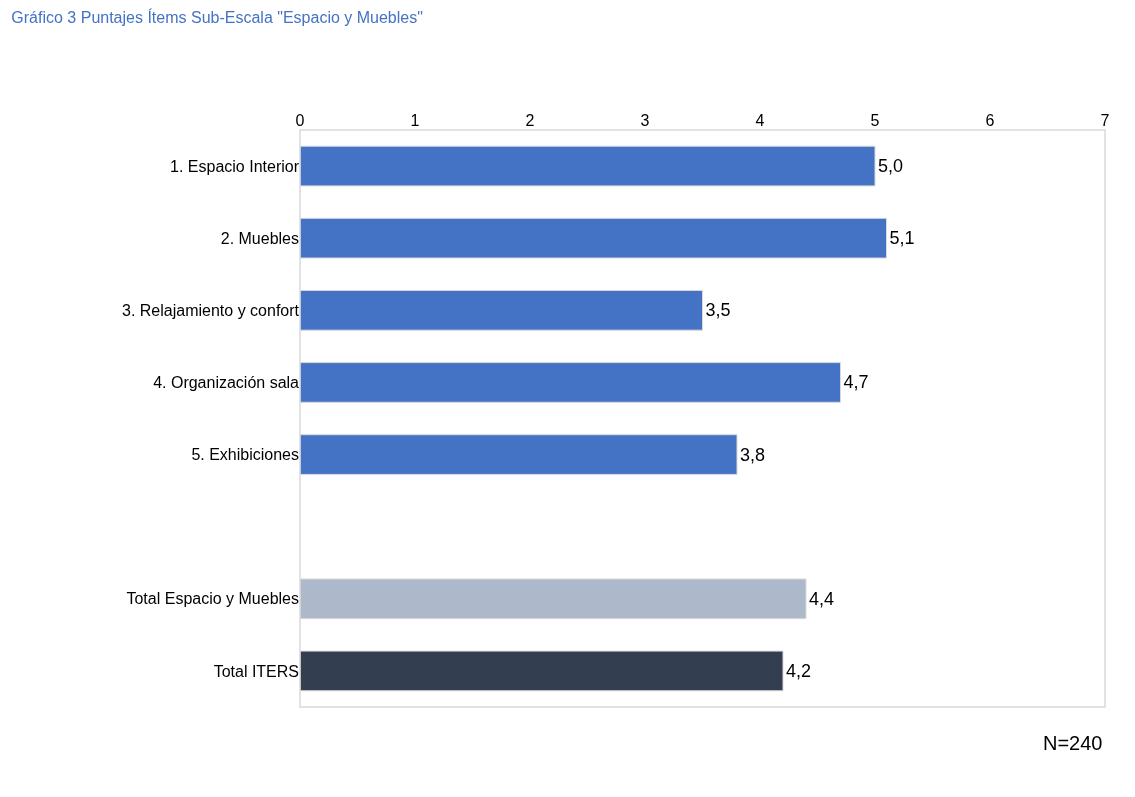  I want to click on x-tick-label: 2, so click(530, 120).